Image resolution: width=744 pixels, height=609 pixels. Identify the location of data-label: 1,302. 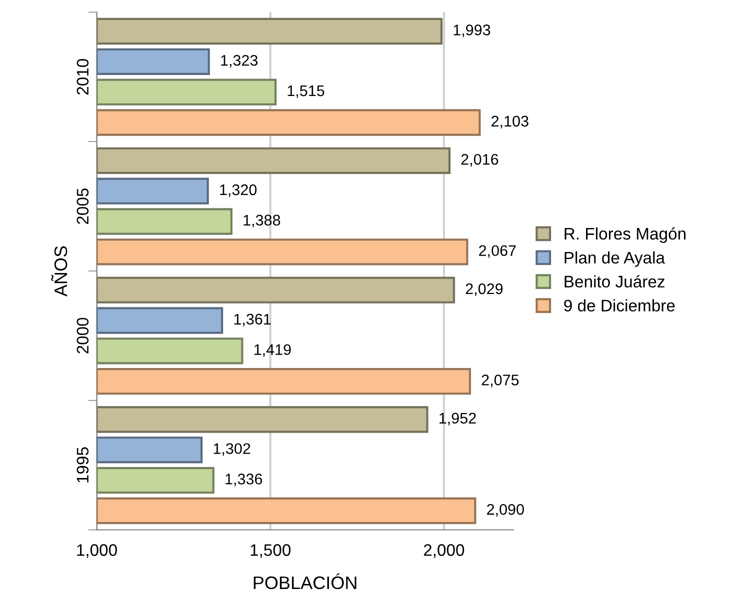
(232, 449).